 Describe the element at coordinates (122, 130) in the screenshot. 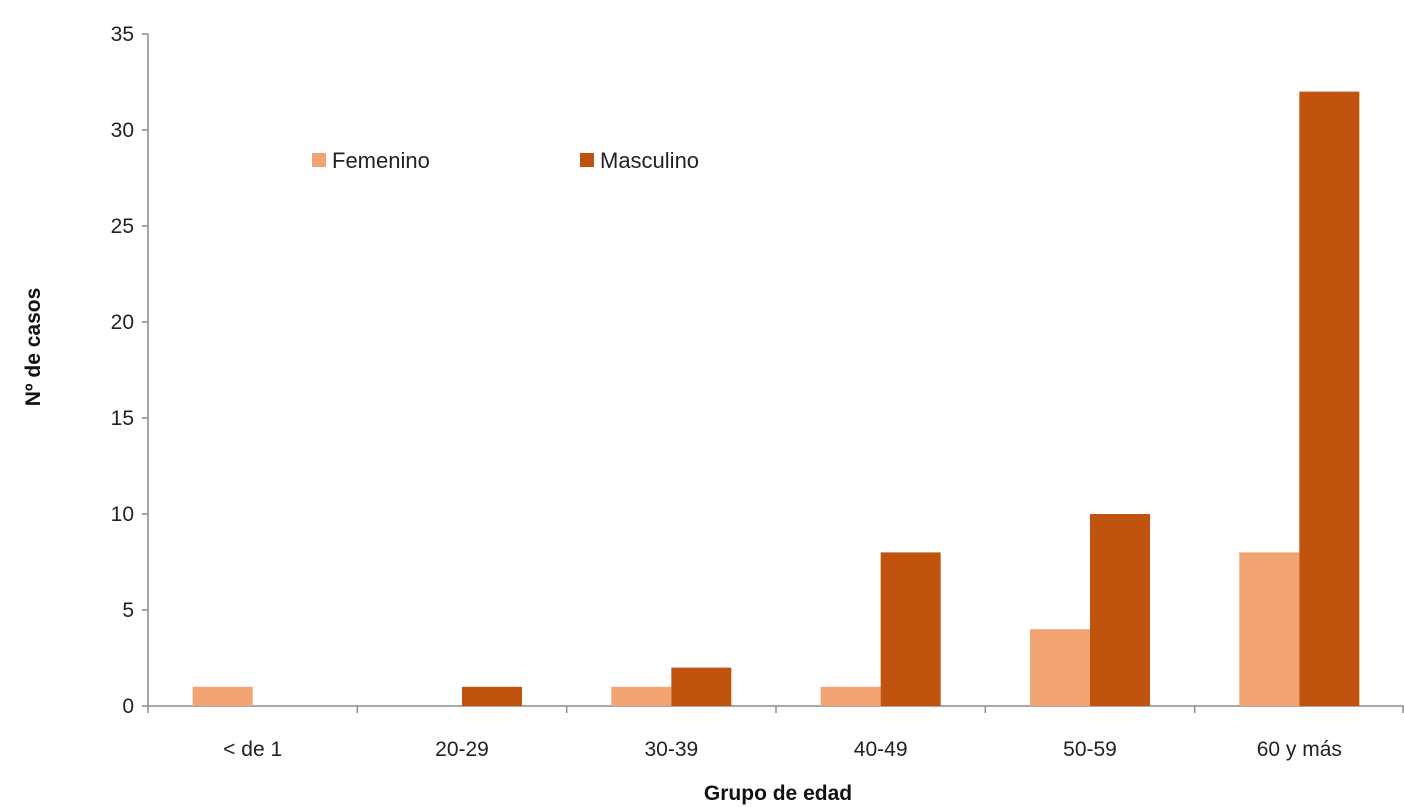

I see `y-tick-label: 30` at that location.